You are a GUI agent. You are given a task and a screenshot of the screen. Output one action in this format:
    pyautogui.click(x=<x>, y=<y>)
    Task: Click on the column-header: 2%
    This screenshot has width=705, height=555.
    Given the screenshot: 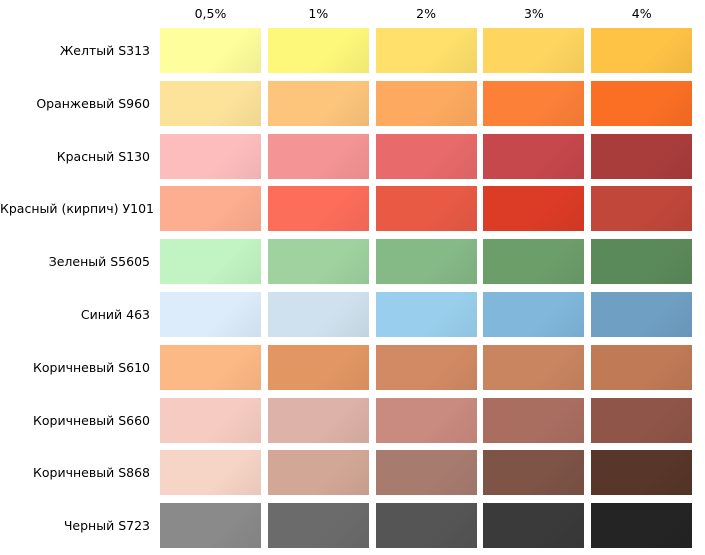 What is the action you would take?
    pyautogui.click(x=426, y=13)
    